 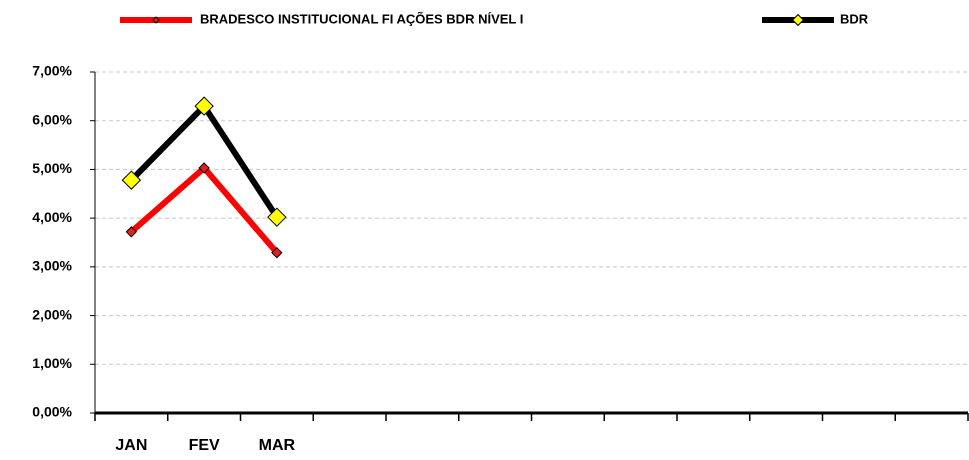 I want to click on y-tick-label: 3,00%, so click(x=52, y=266).